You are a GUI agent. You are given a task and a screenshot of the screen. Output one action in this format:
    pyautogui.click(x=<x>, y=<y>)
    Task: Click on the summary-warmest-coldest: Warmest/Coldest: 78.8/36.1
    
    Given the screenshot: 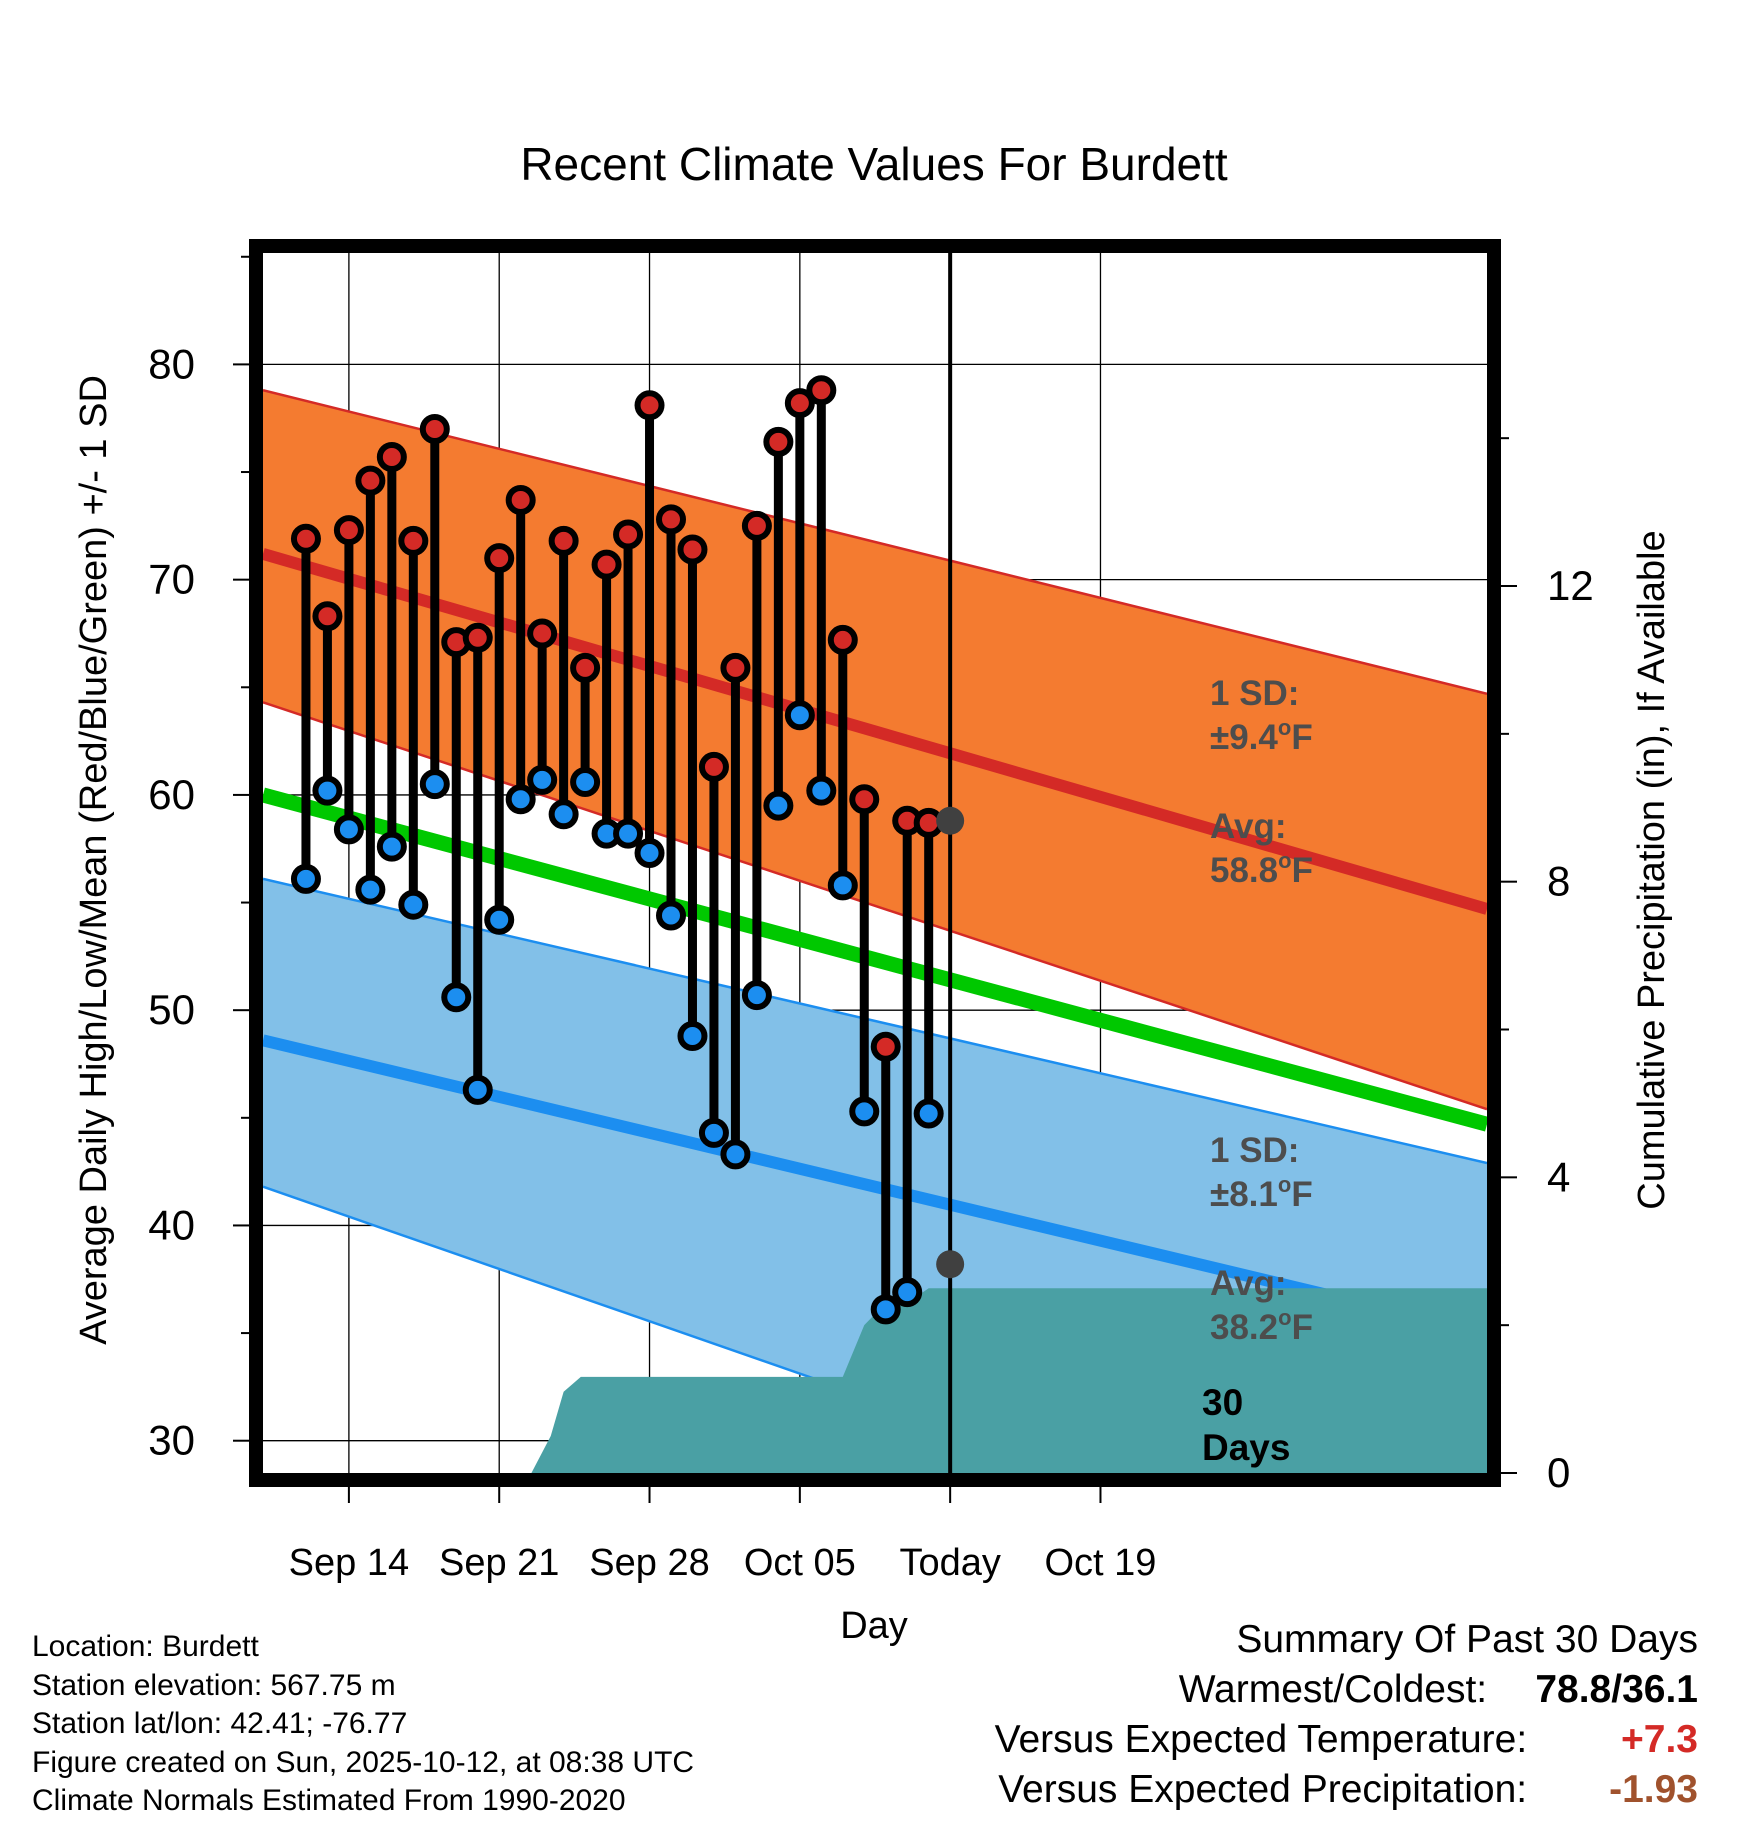 What is the action you would take?
    pyautogui.click(x=1346, y=1690)
    